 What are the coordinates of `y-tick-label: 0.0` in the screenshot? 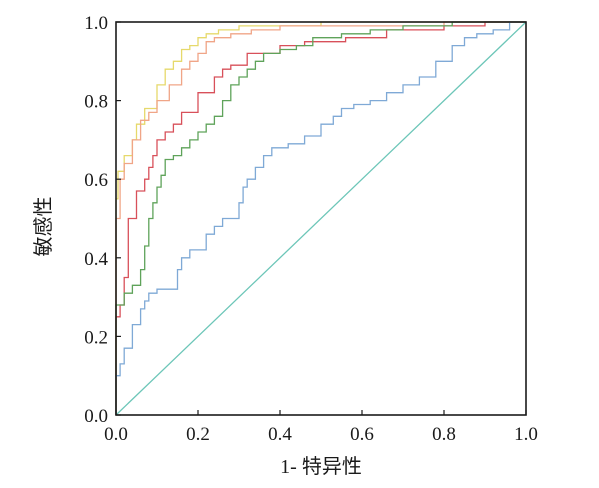 It's located at (96, 416).